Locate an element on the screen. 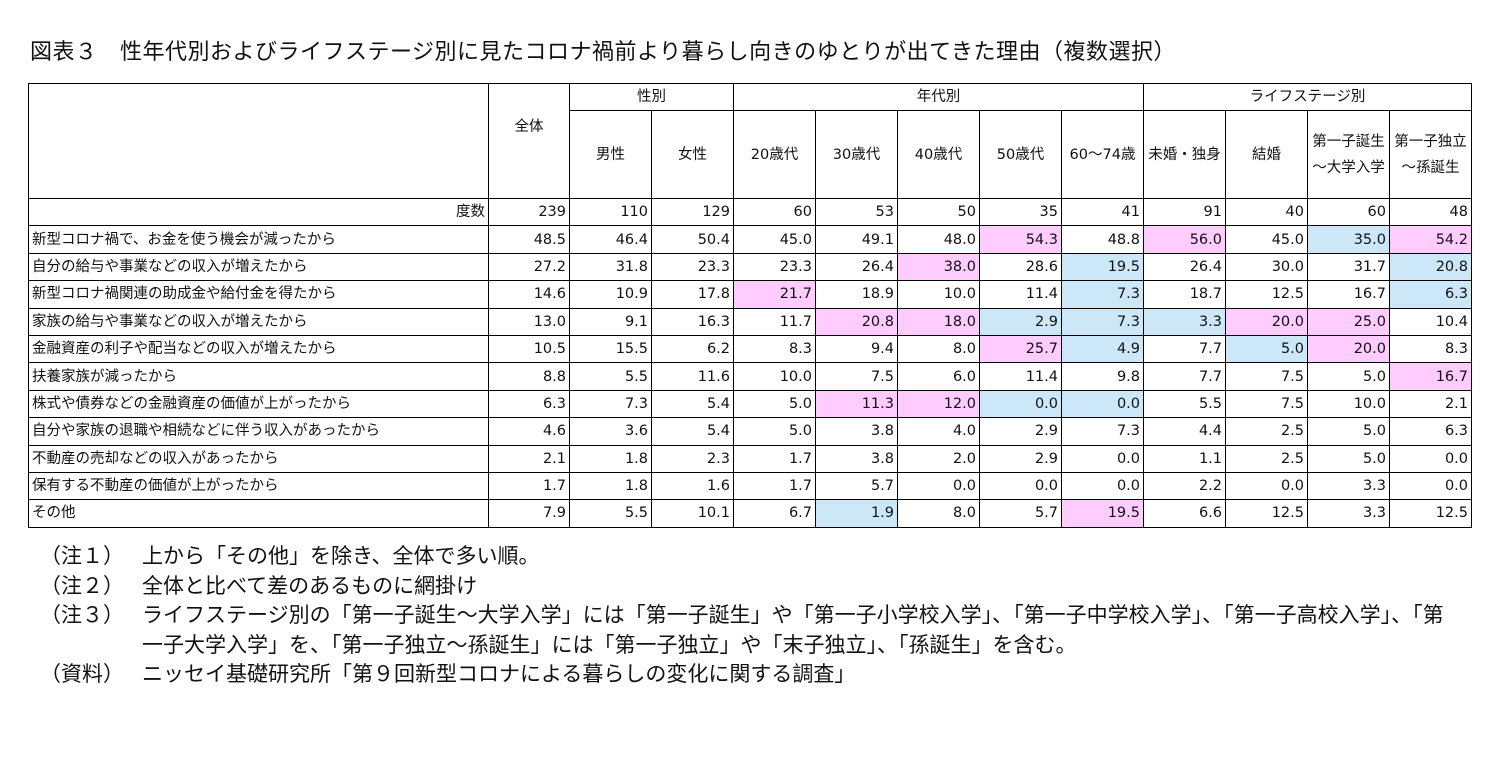 Image resolution: width=1497 pixels, height=771 pixels. value-cell: 50.4 is located at coordinates (692, 239).